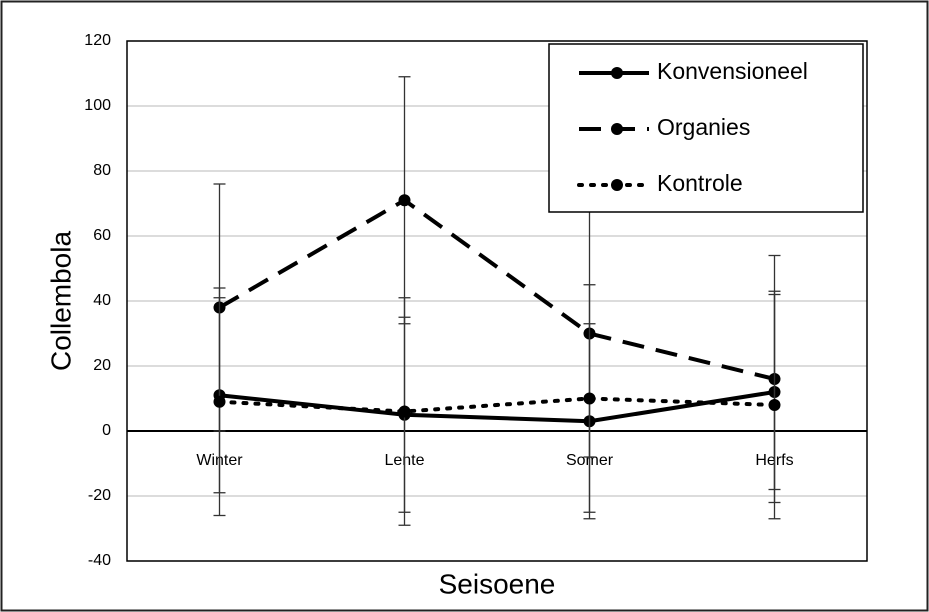  What do you see at coordinates (97, 105) in the screenshot?
I see `y-tick-label: 100` at bounding box center [97, 105].